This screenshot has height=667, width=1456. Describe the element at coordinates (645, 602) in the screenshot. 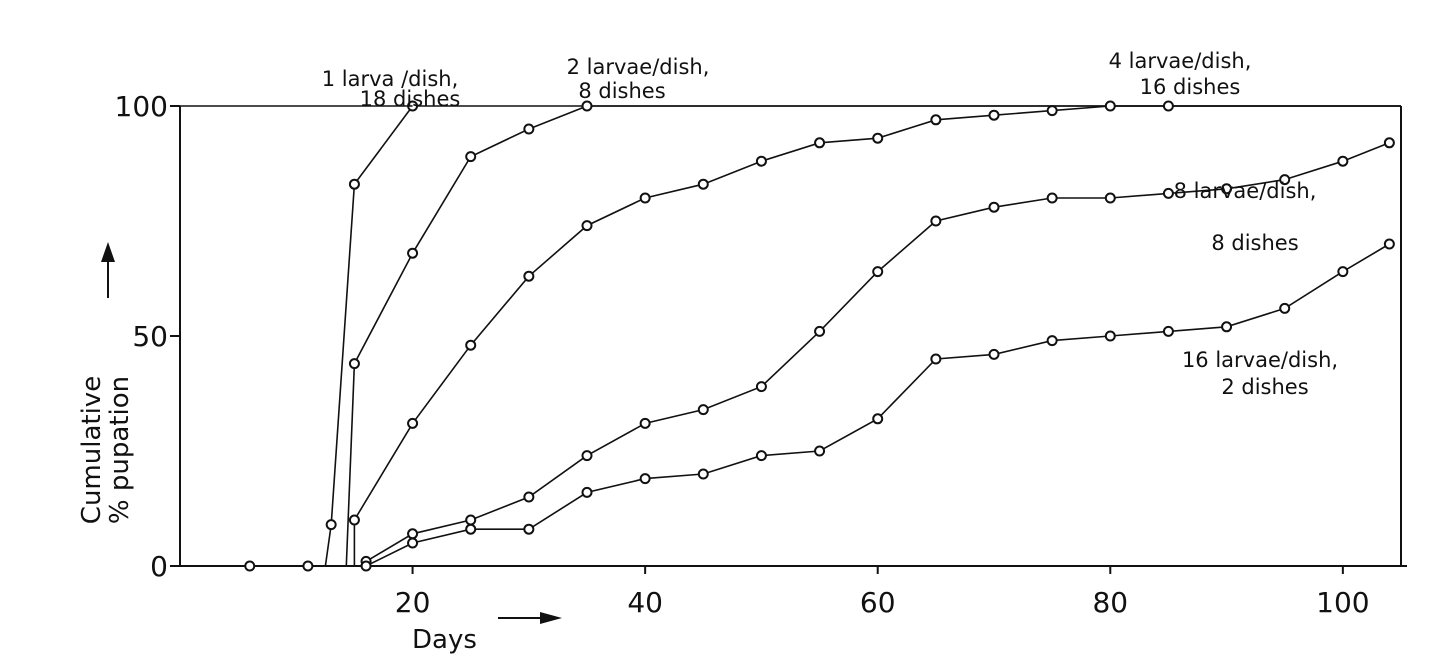

I see `x-tick-label: 40` at that location.